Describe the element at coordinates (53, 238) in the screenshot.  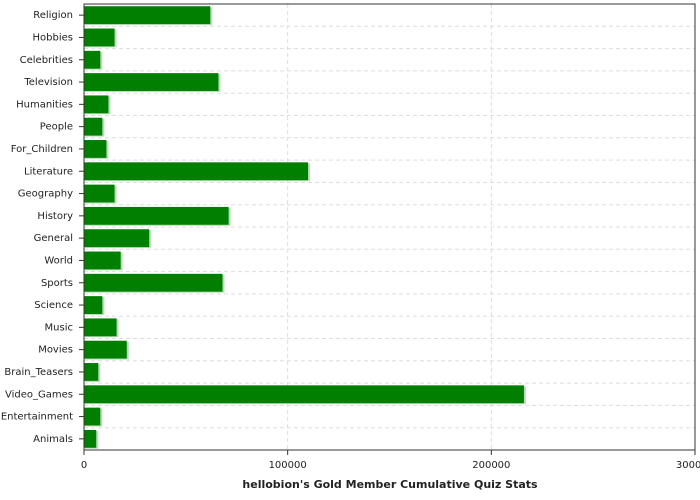
I see `y-tick-label: General` at that location.